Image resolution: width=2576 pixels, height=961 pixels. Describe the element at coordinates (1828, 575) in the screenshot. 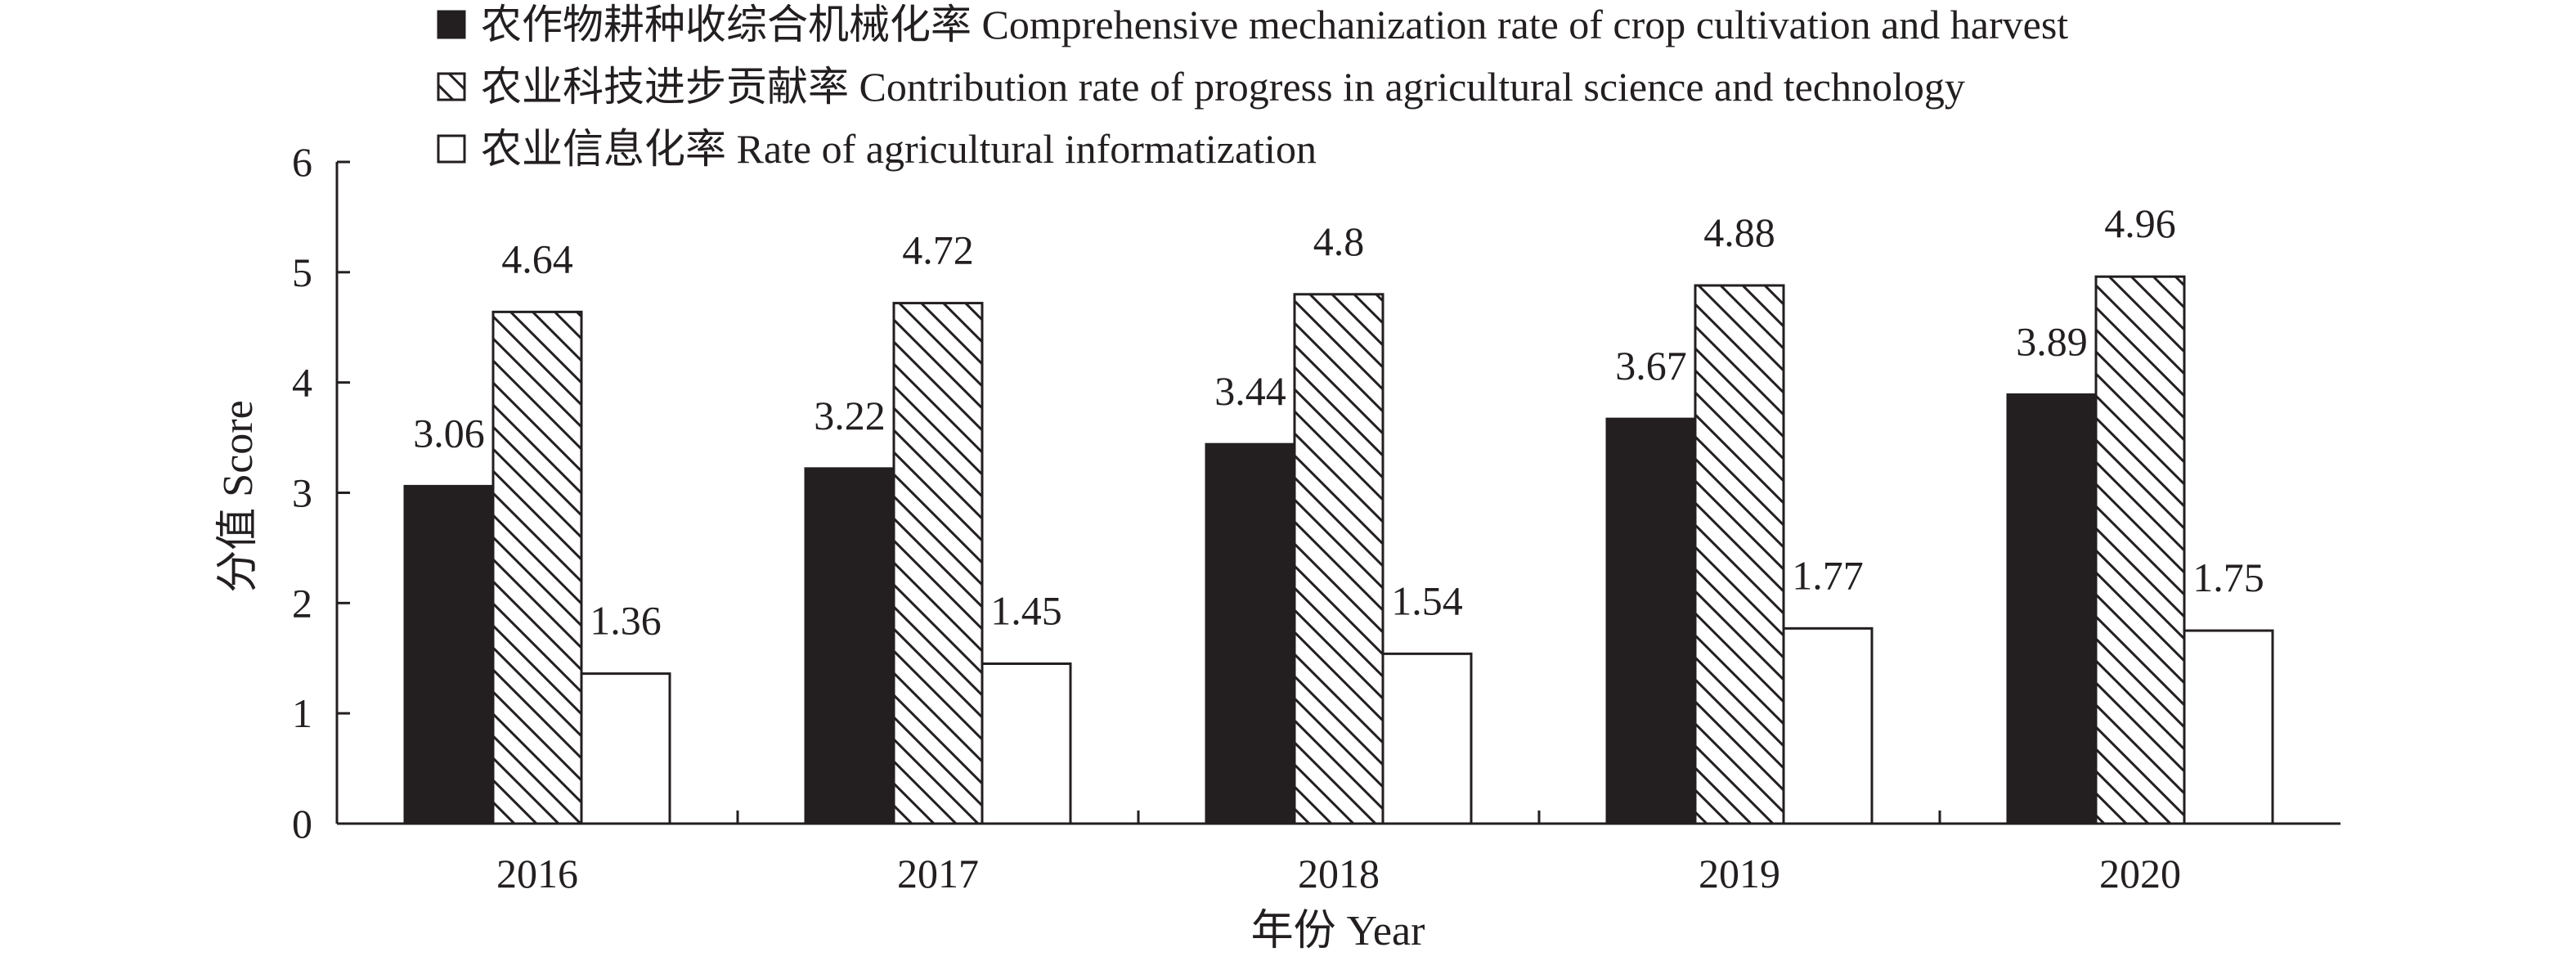

I see `data-label: 1.77` at that location.